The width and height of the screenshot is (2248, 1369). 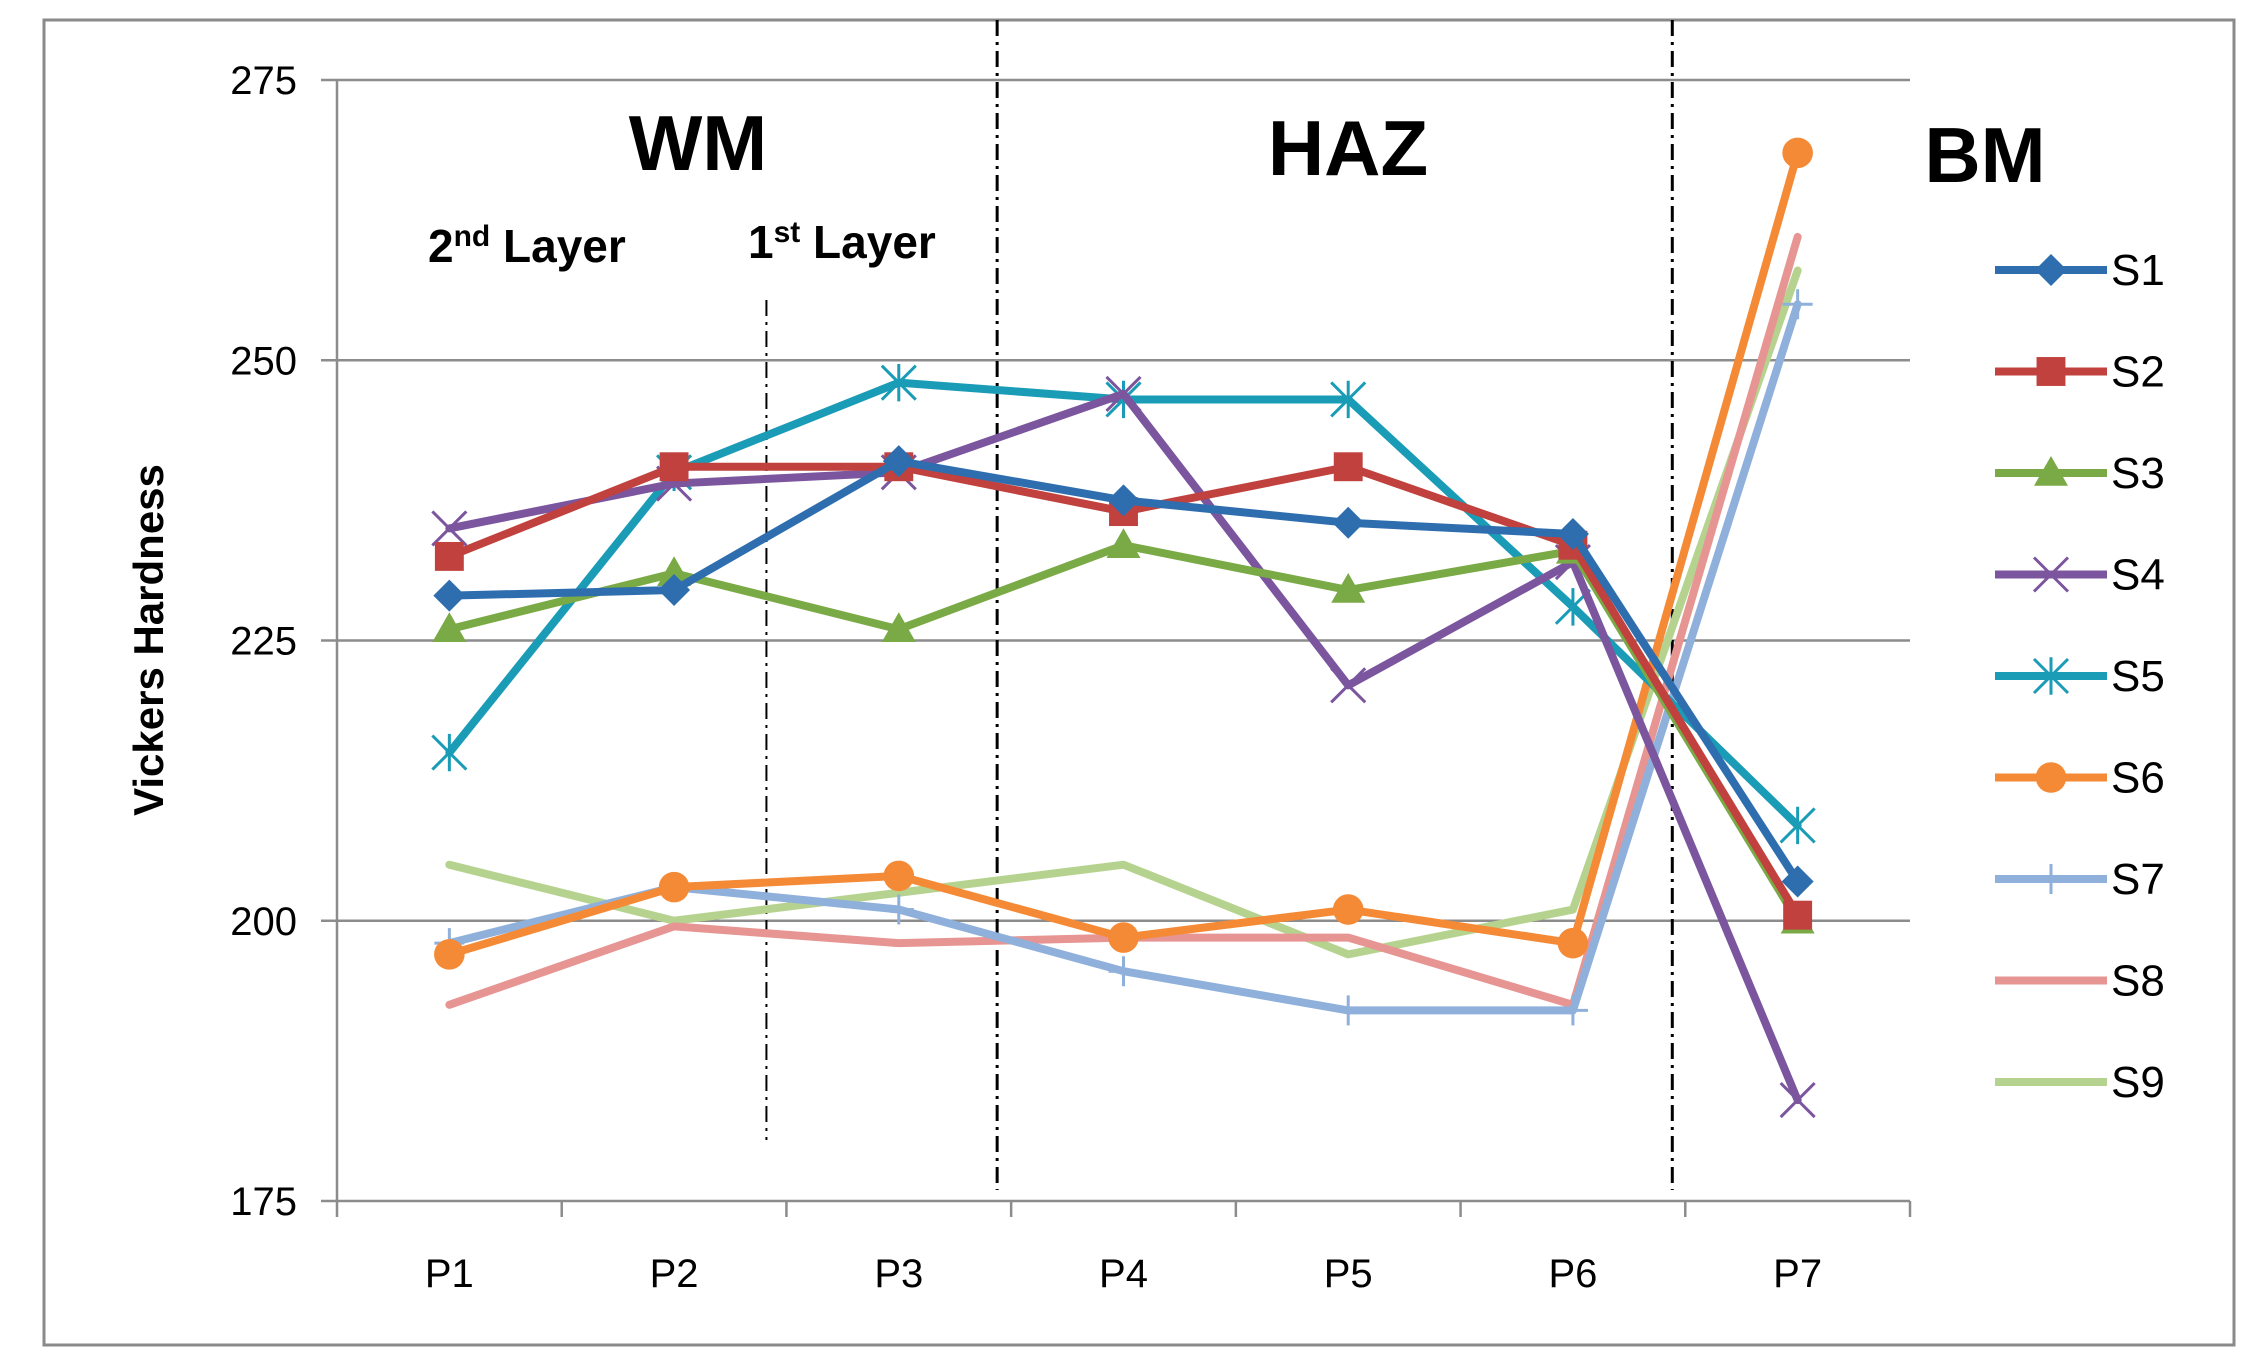 I want to click on legend-label: S2, so click(x=2138, y=372).